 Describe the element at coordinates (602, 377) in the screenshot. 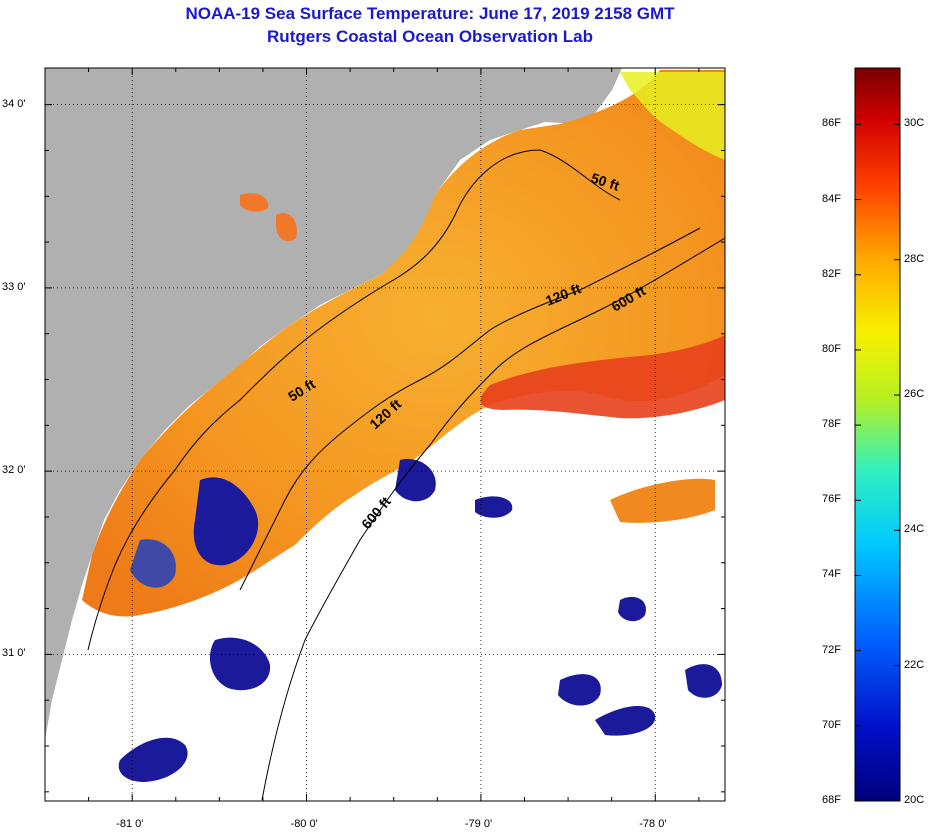

I see `hot-stream-band` at that location.